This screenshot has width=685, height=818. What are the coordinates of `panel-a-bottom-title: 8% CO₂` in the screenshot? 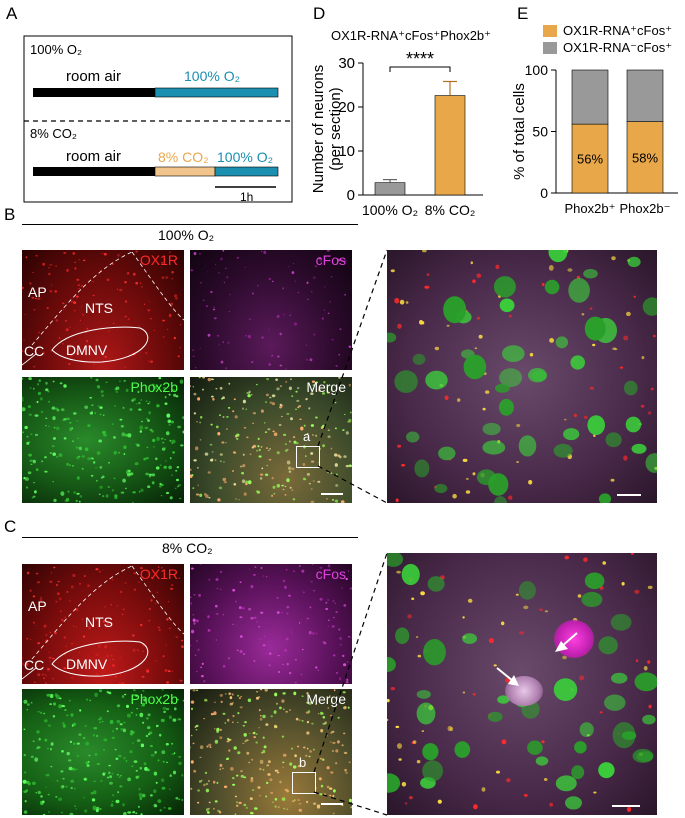 It's located at (53, 133).